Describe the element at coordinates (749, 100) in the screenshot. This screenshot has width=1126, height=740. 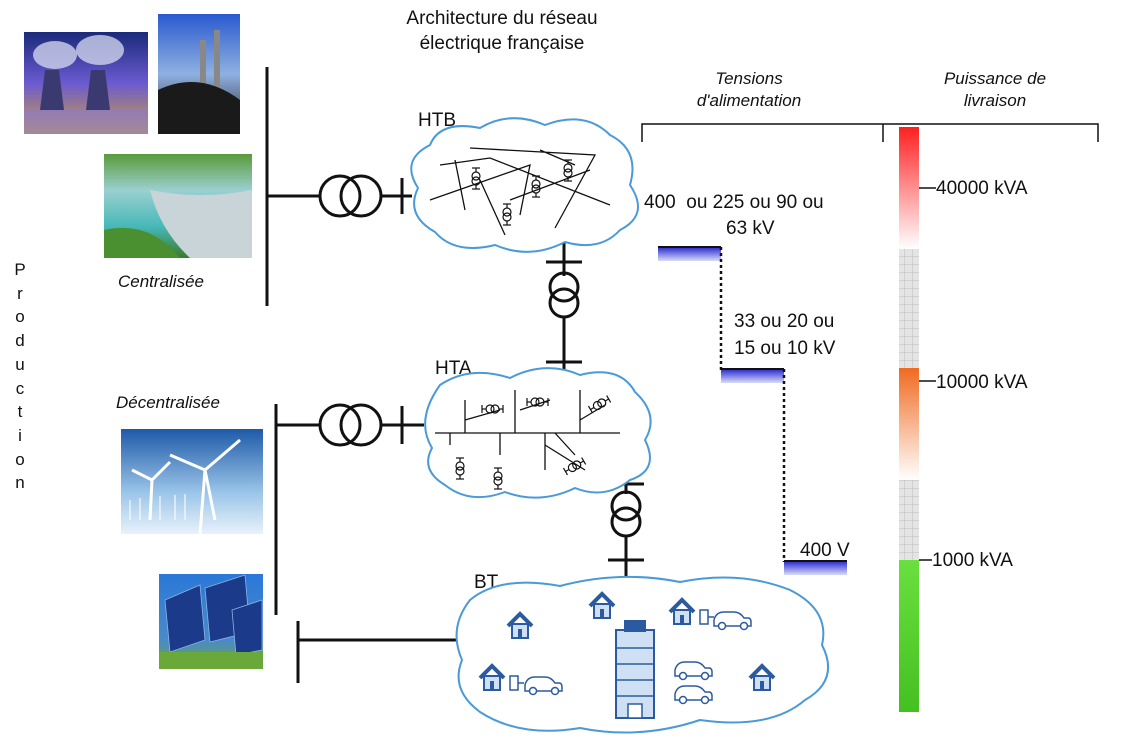
I see `tensions-header-line-2: d'alimentation` at that location.